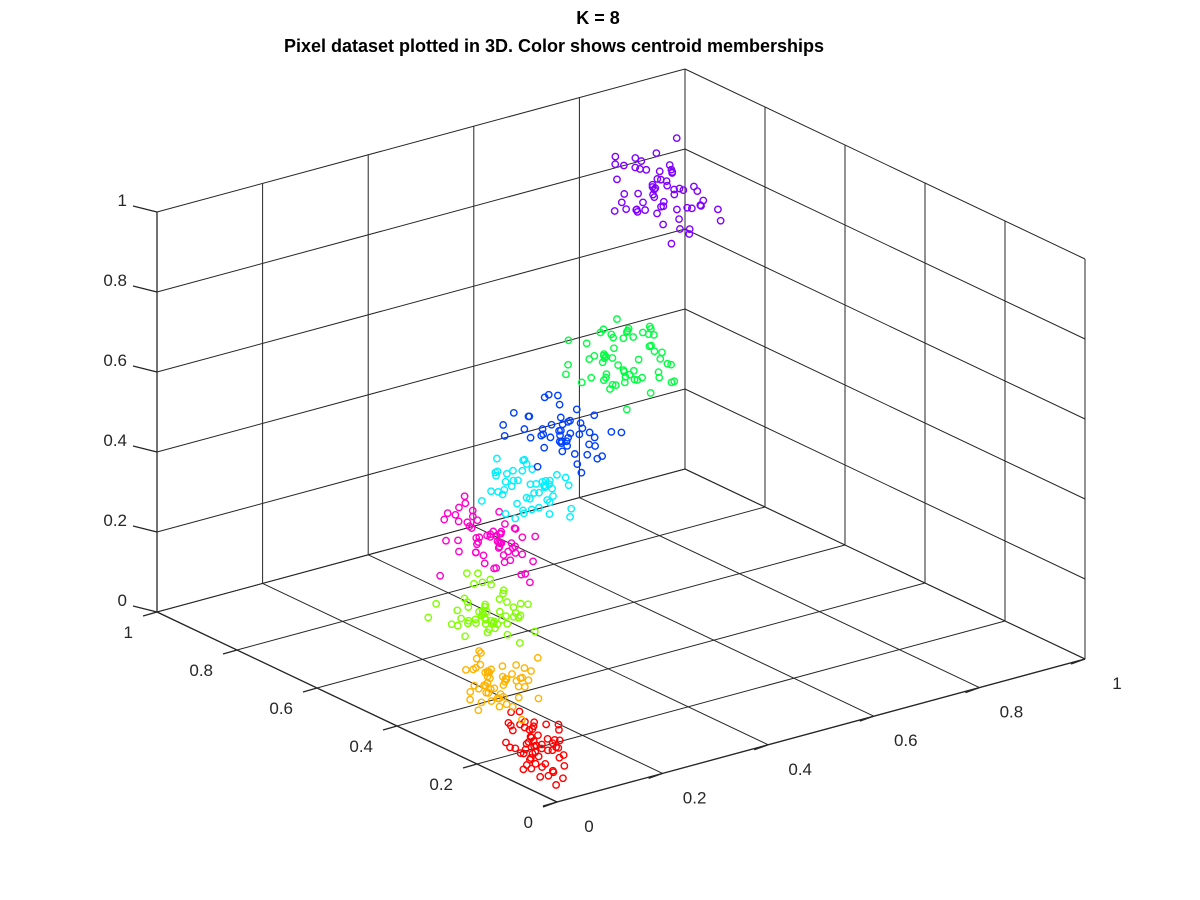 The width and height of the screenshot is (1200, 900). I want to click on x-tick-label: 0.4, so click(800, 769).